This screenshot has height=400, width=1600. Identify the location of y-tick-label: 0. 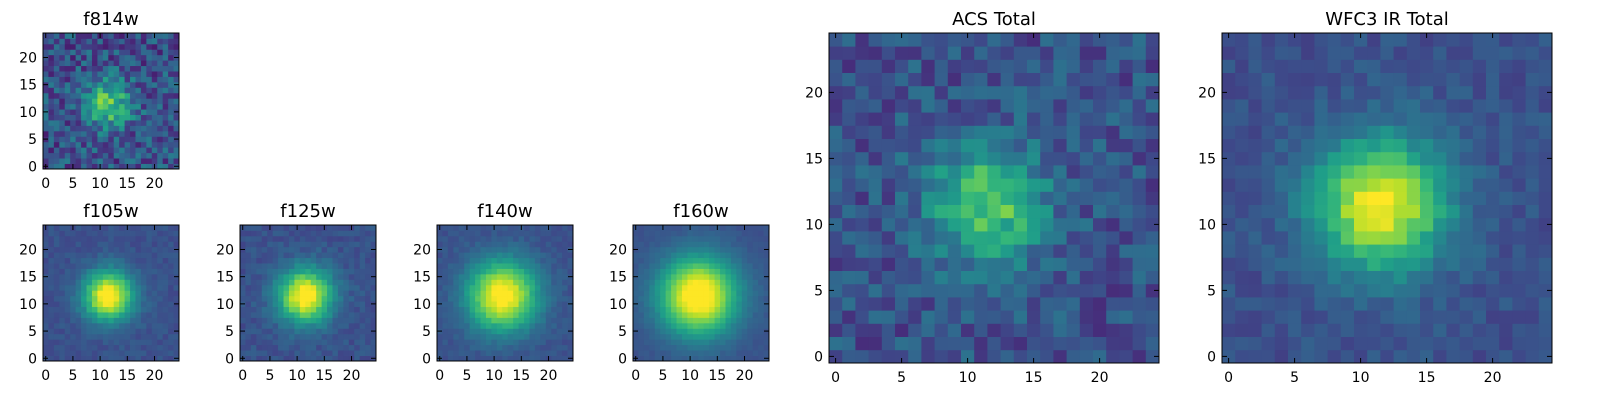
(622, 359).